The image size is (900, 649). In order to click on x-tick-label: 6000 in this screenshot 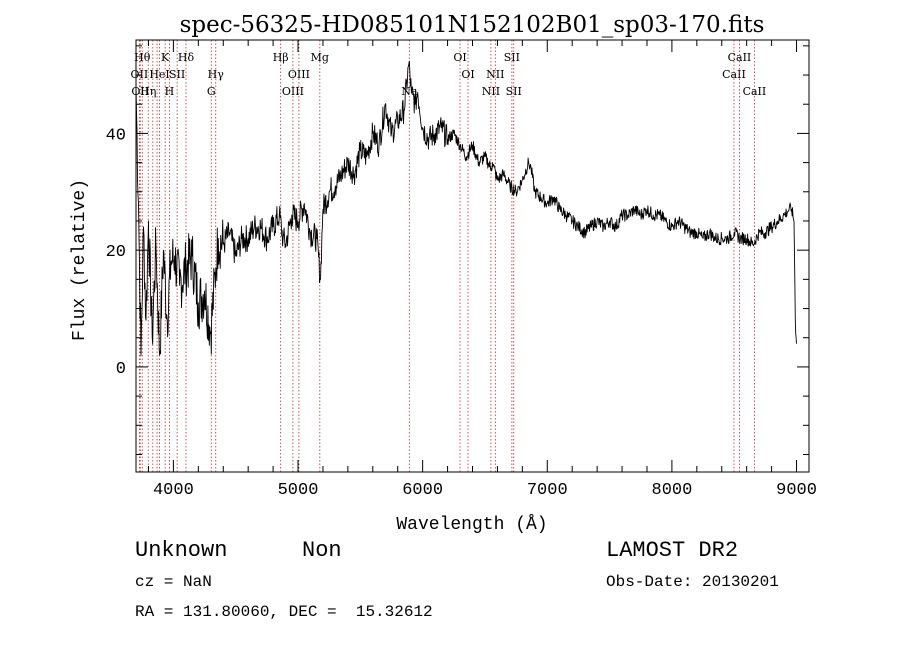, I will do `click(422, 490)`.